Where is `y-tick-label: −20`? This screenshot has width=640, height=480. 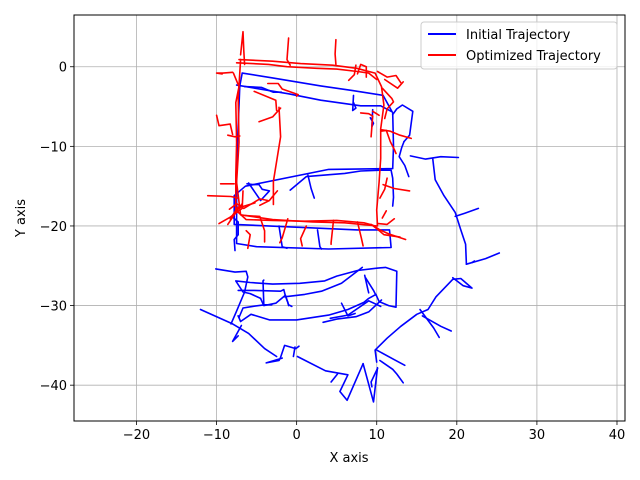 y-tick-label: −20 is located at coordinates (53, 227).